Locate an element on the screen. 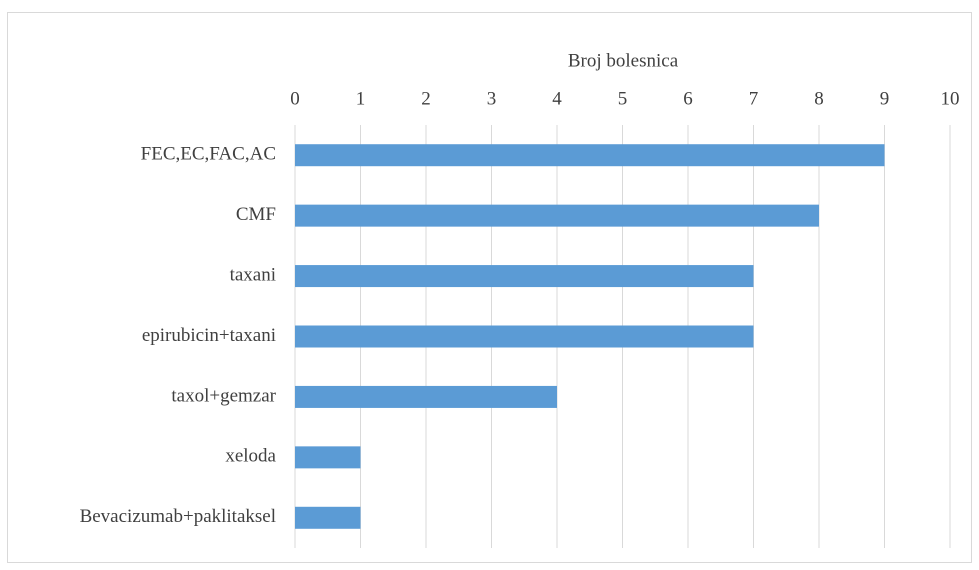 This screenshot has width=979, height=570. x-tick-label: 5 is located at coordinates (623, 98).